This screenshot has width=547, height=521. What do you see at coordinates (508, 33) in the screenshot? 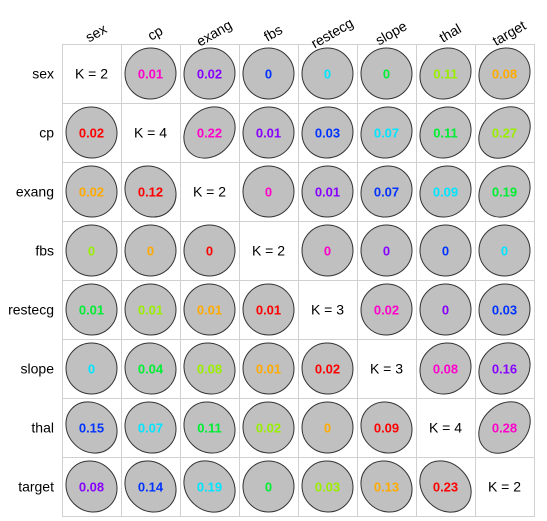
I see `column-label-target: target` at bounding box center [508, 33].